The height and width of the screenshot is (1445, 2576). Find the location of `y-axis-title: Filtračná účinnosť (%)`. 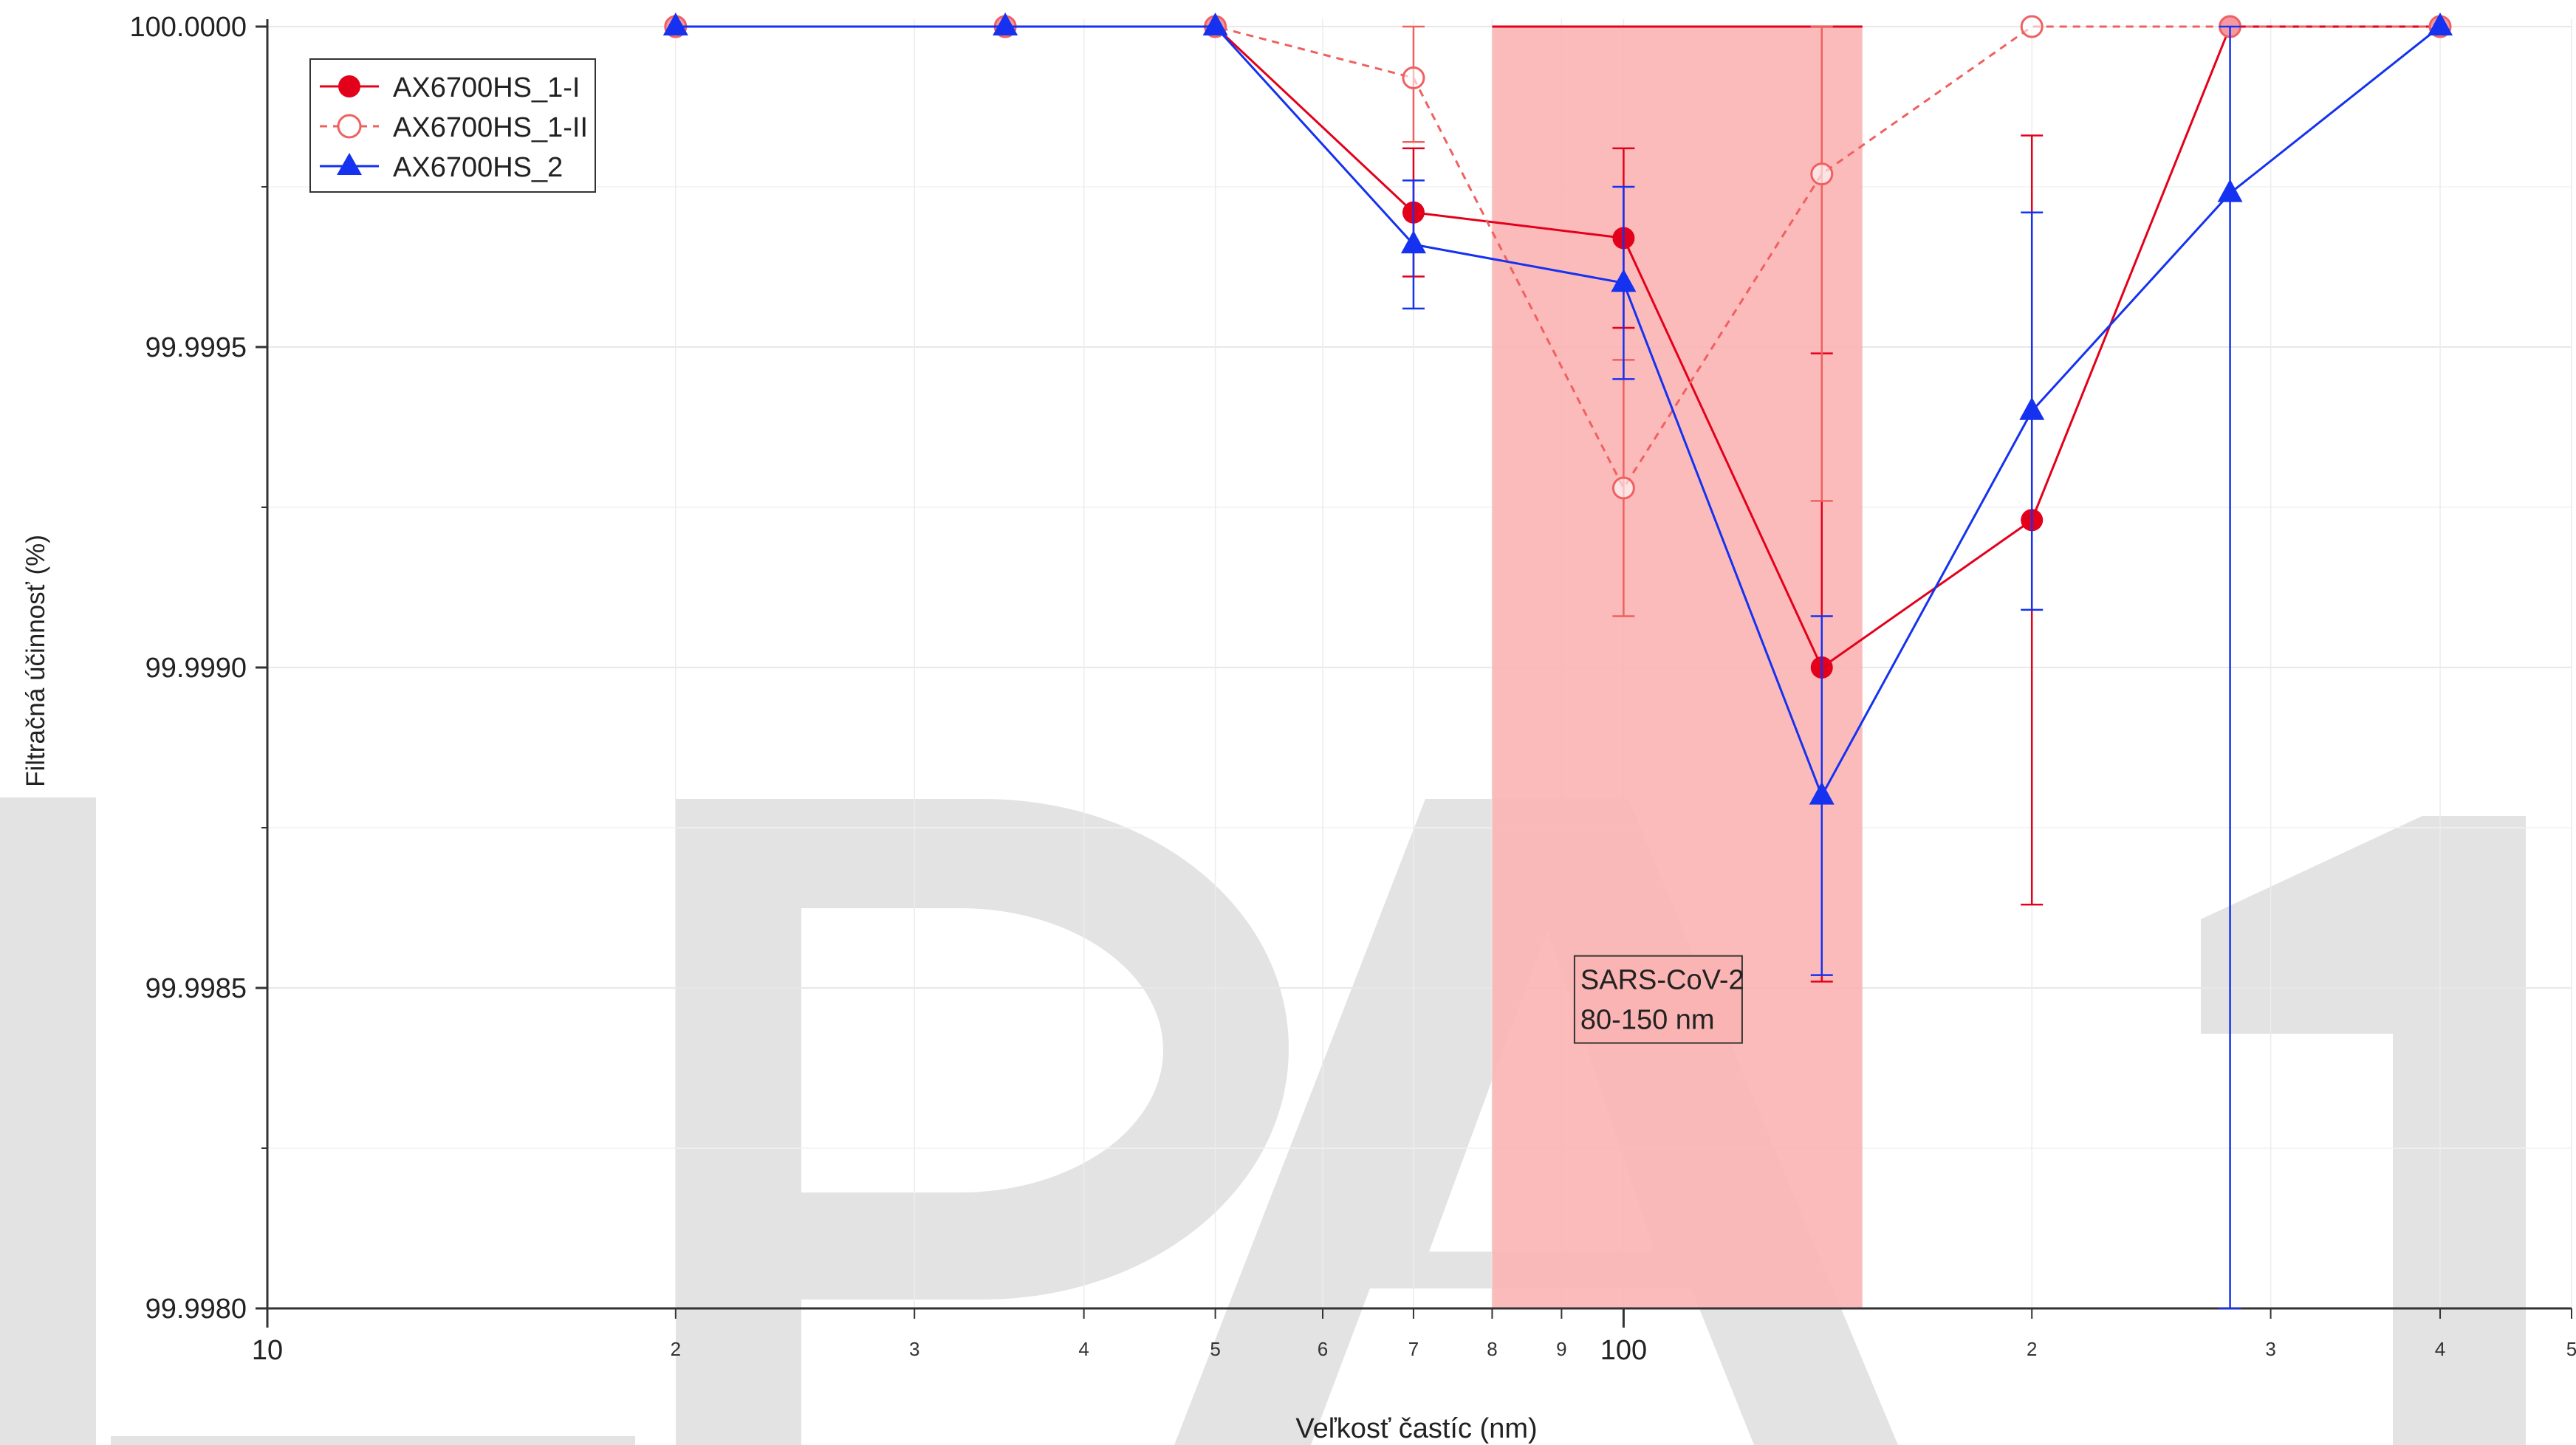

y-axis-title: Filtračná účinnosť (%) is located at coordinates (35, 661).